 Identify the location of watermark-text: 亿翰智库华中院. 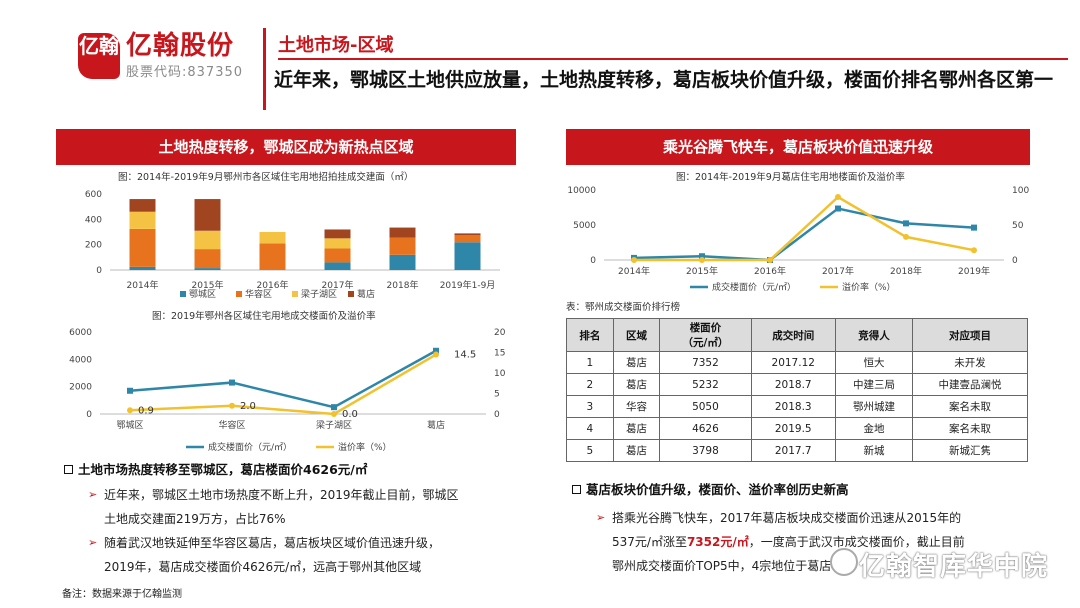
(953, 567).